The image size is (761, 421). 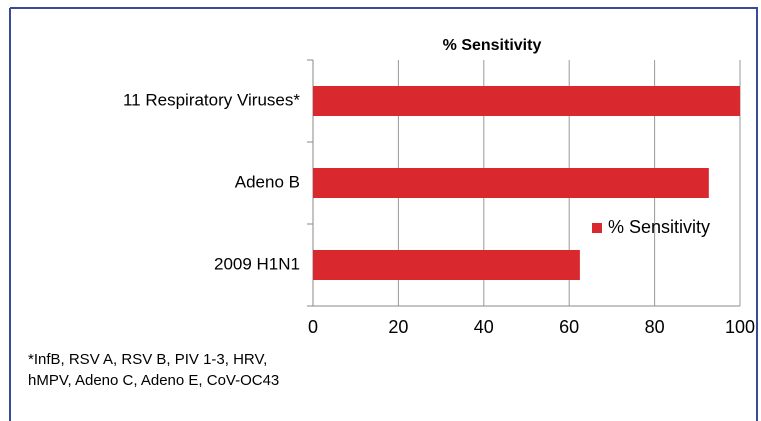 What do you see at coordinates (211, 99) in the screenshot?
I see `y-tick-label: 11 Respiratory Viruses*` at bounding box center [211, 99].